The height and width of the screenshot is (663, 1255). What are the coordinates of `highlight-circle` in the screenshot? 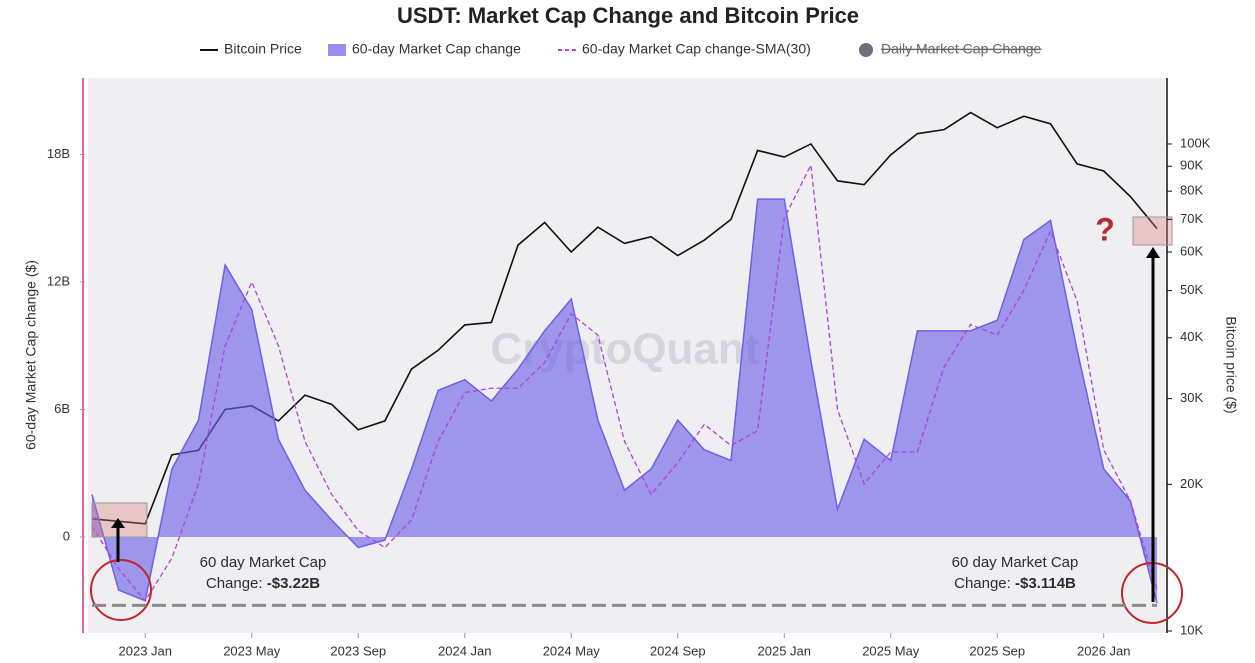 It's located at (121, 590).